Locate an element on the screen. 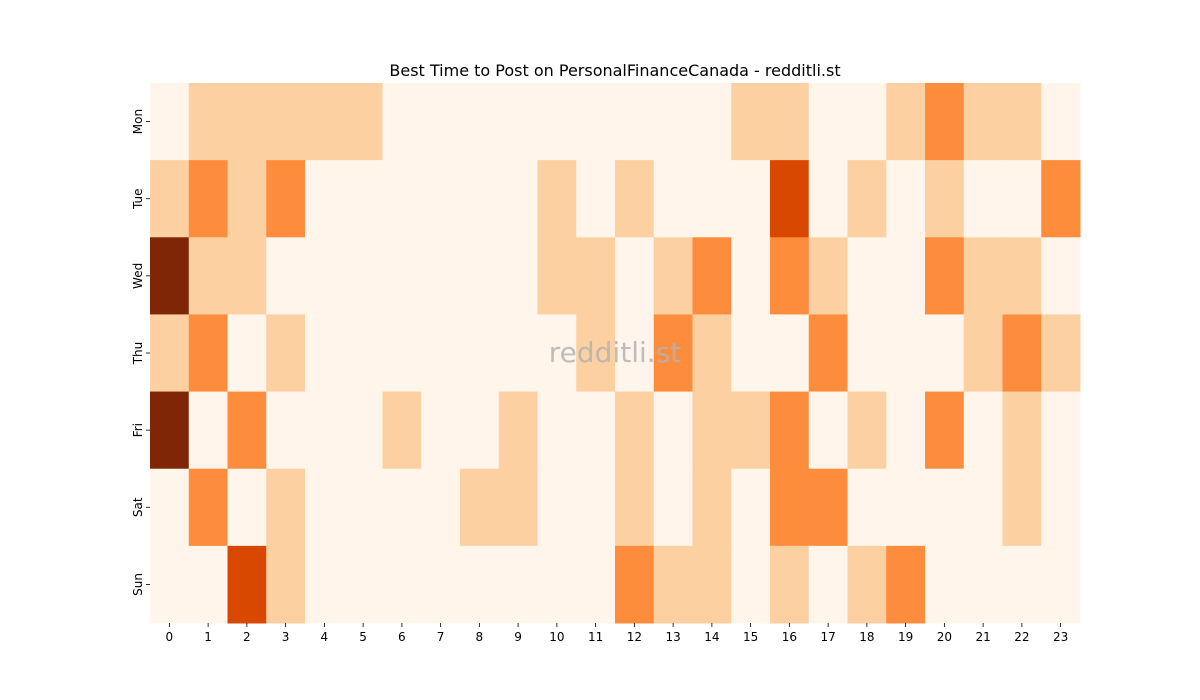  x-tick-label: 7 is located at coordinates (441, 637).